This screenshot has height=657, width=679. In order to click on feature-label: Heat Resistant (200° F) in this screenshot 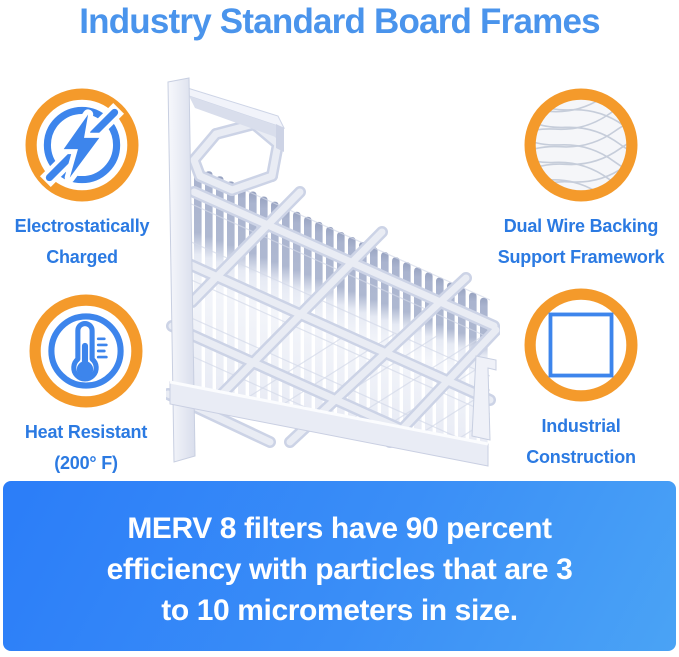, I will do `click(86, 447)`.